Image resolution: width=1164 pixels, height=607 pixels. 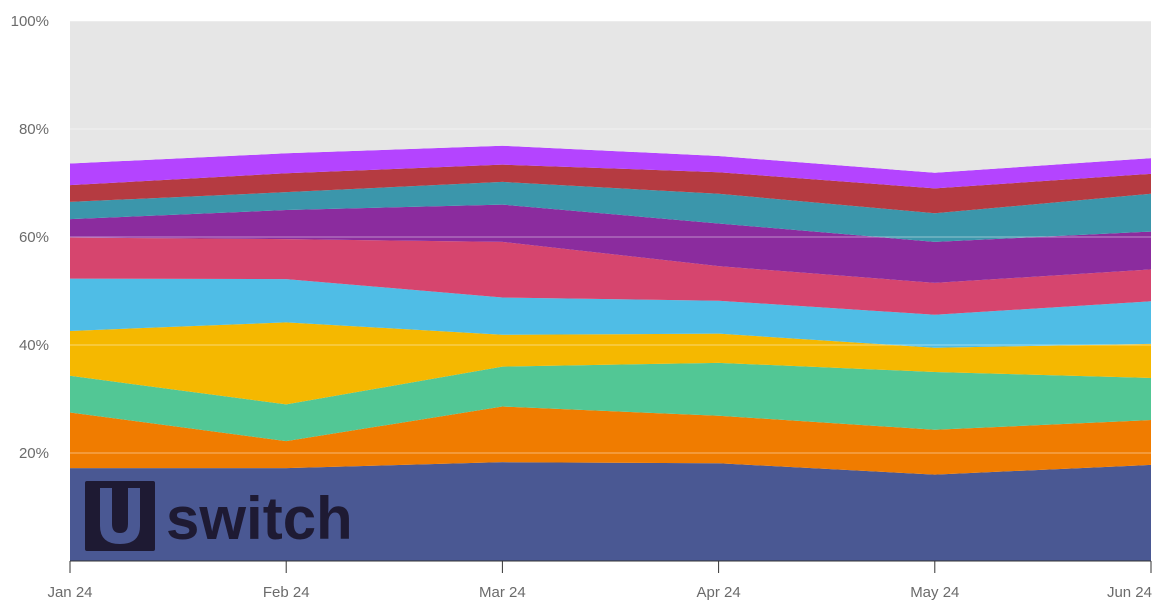 I want to click on y-tick-label-60: 60%, so click(x=34, y=237).